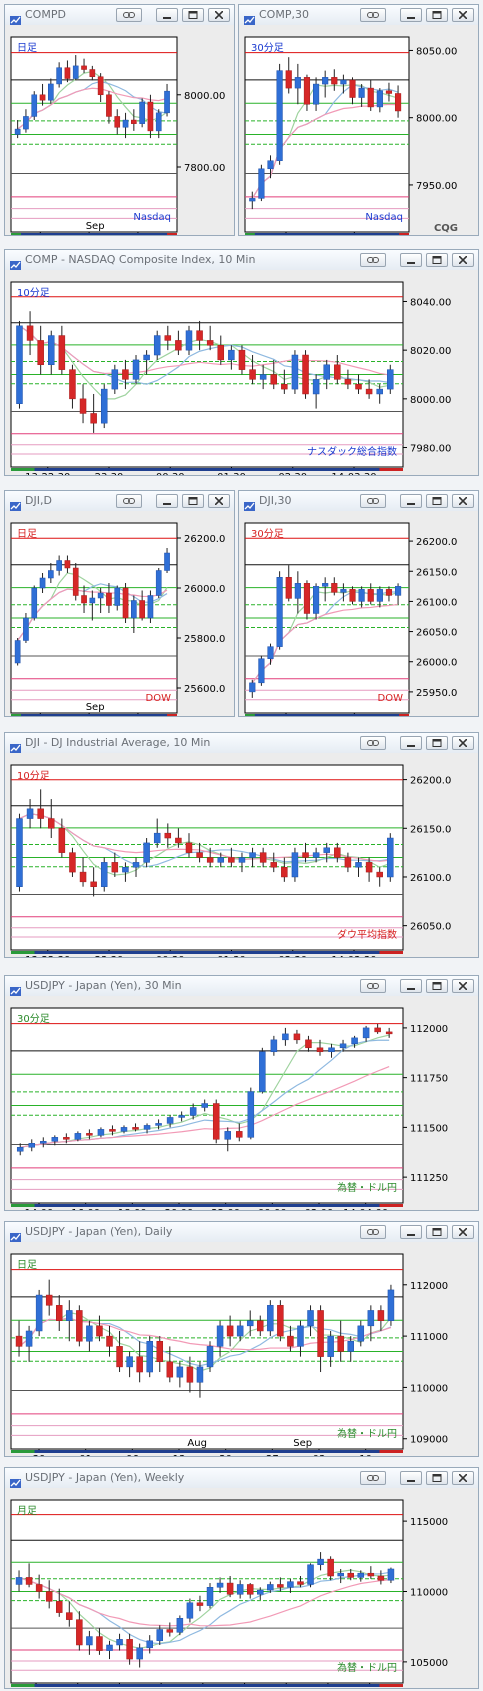 This screenshot has width=483, height=1691. What do you see at coordinates (152, 217) in the screenshot?
I see `instrument-label: Nasdaq` at bounding box center [152, 217].